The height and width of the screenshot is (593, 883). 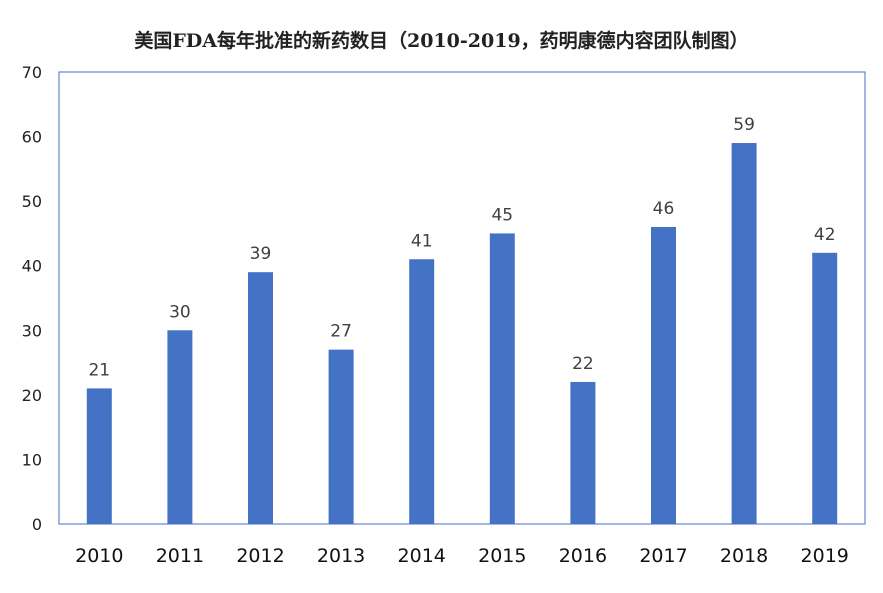 What do you see at coordinates (37, 524) in the screenshot?
I see `y-tick-label: 0` at bounding box center [37, 524].